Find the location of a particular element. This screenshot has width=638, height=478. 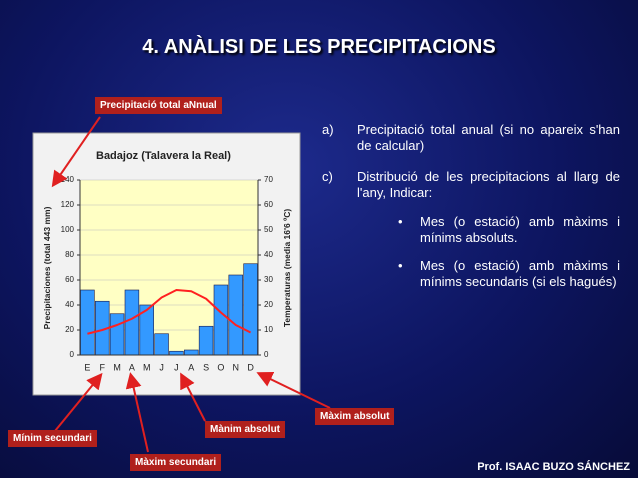

y2-tick-label: 20 is located at coordinates (268, 304).